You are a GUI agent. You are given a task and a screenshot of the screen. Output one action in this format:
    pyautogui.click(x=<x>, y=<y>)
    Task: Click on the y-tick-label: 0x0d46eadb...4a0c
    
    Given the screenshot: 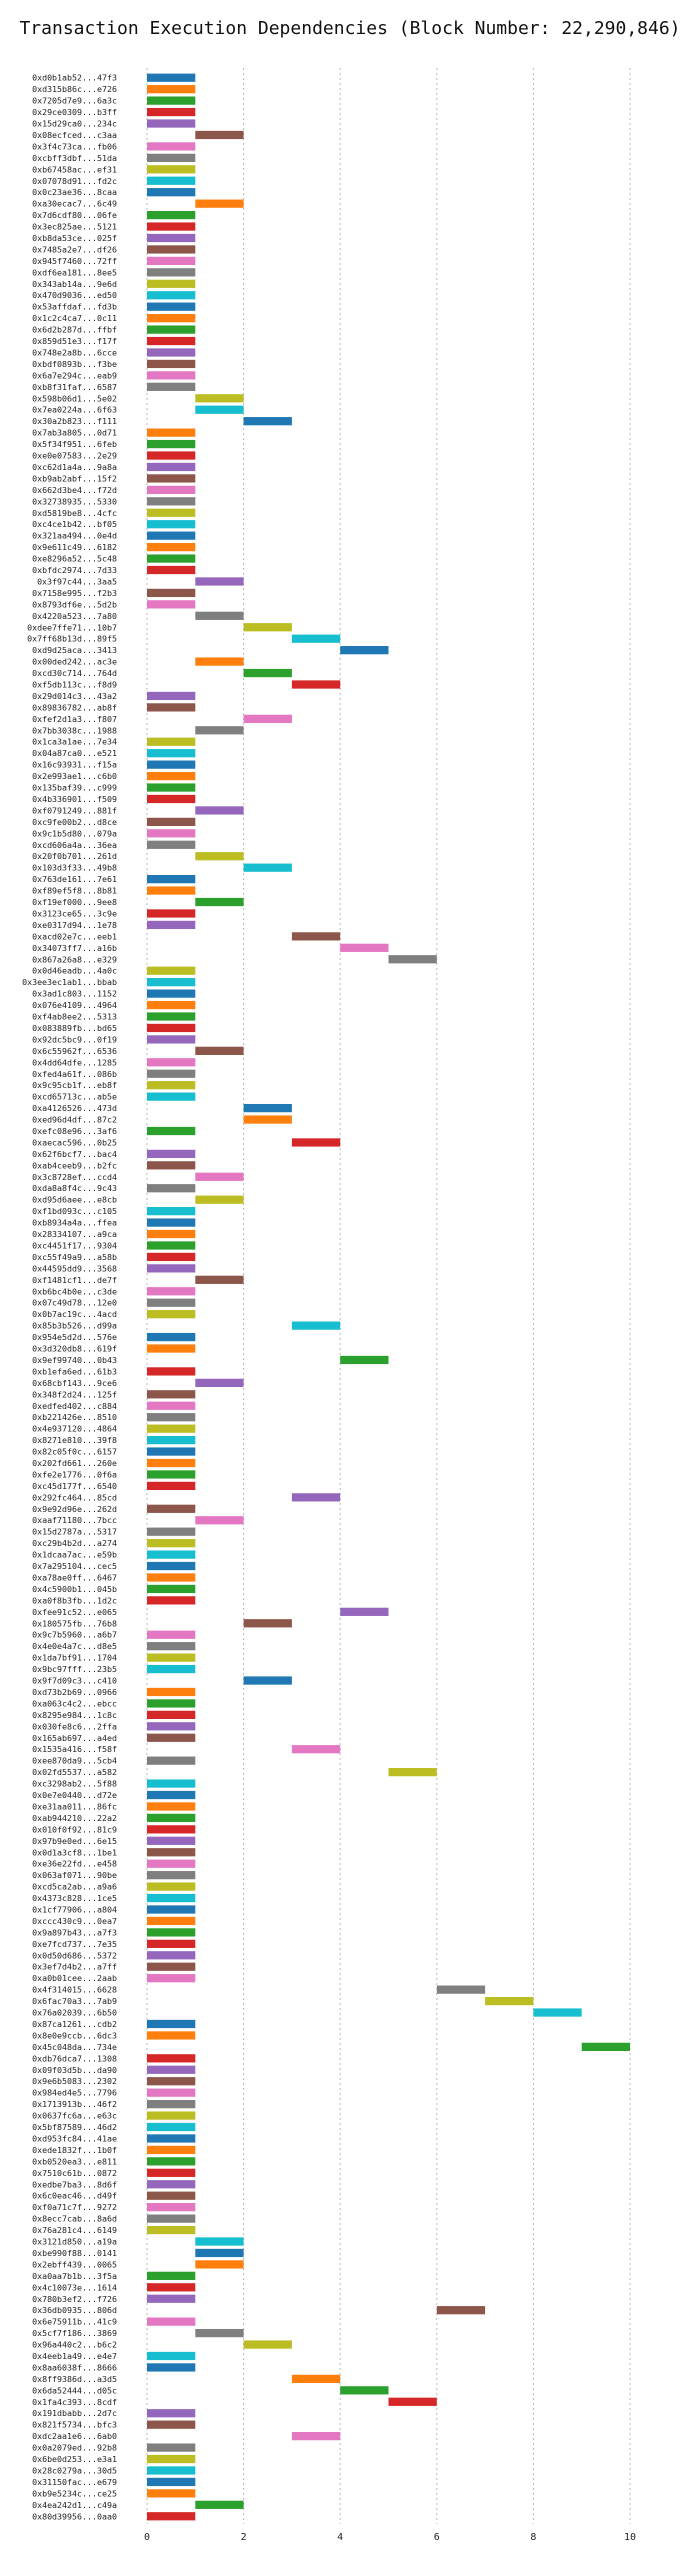 What is the action you would take?
    pyautogui.click(x=74, y=971)
    